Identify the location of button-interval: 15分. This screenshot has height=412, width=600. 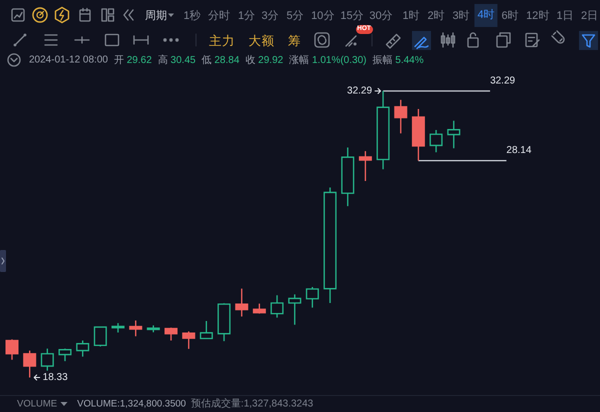
(352, 15).